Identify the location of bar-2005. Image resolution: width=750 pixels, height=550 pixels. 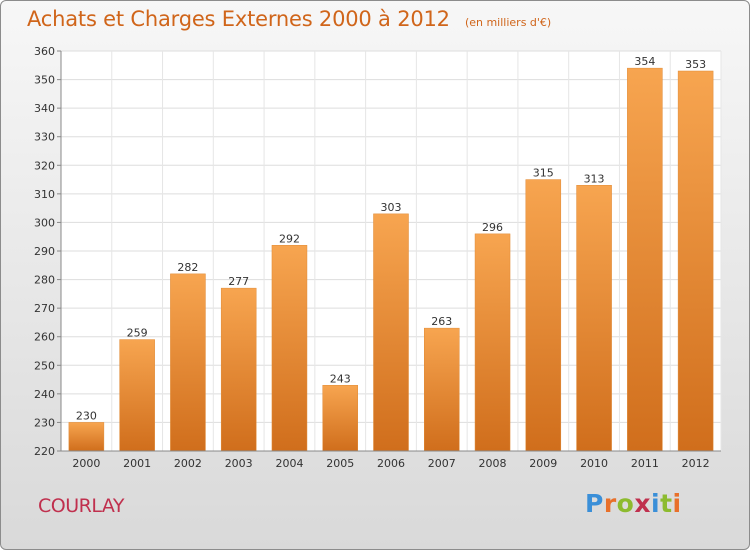
(340, 418).